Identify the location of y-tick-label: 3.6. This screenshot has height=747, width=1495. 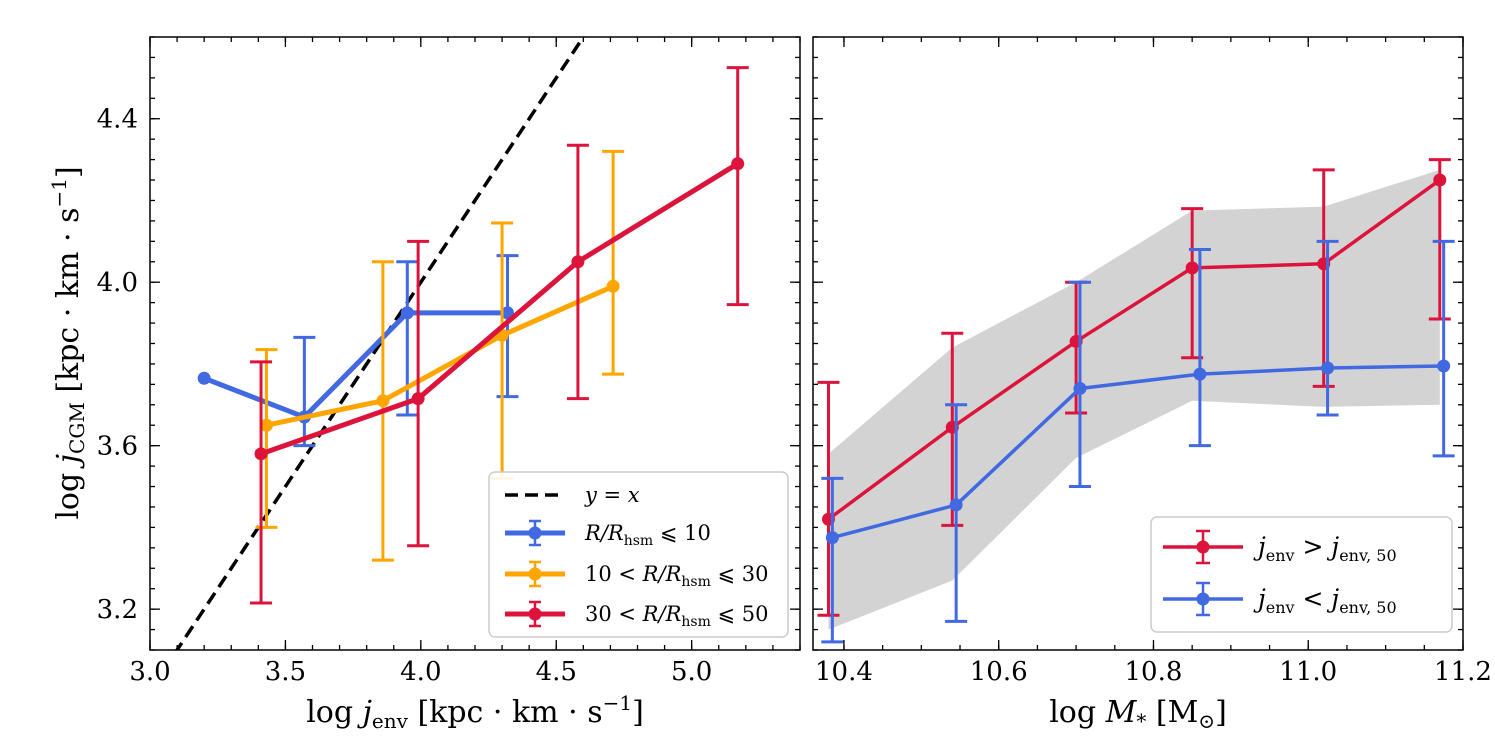
(117, 447).